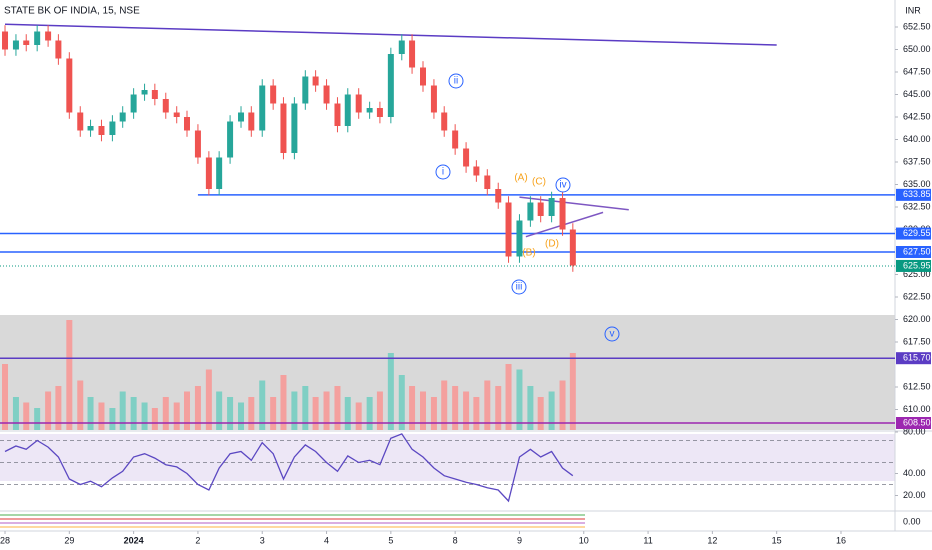 The height and width of the screenshot is (550, 932). I want to click on rsi-tick-label: 20.00, so click(914, 495).